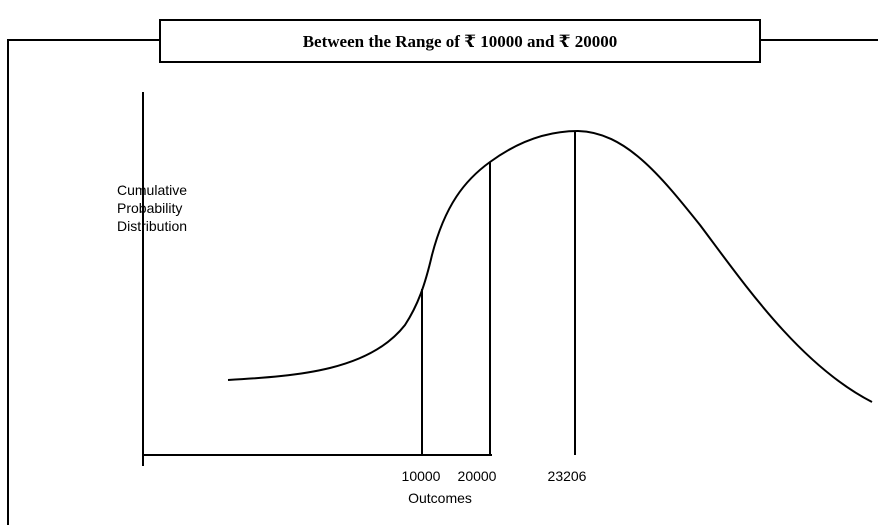 Image resolution: width=878 pixels, height=525 pixels. I want to click on title: Between the Range of ₹ 10000 and ₹ 20000, so click(460, 41).